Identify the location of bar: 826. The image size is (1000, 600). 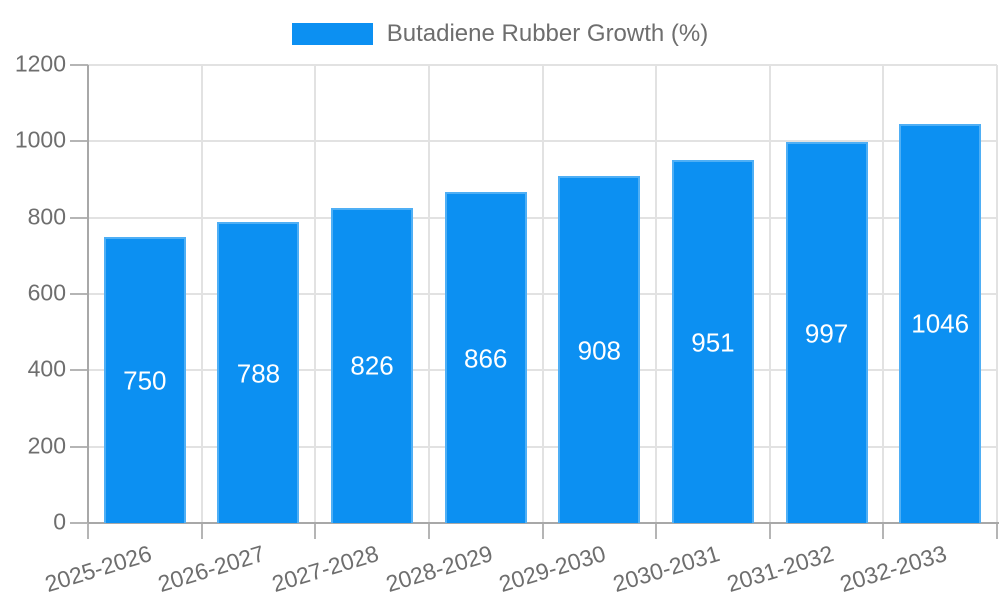
(372, 365).